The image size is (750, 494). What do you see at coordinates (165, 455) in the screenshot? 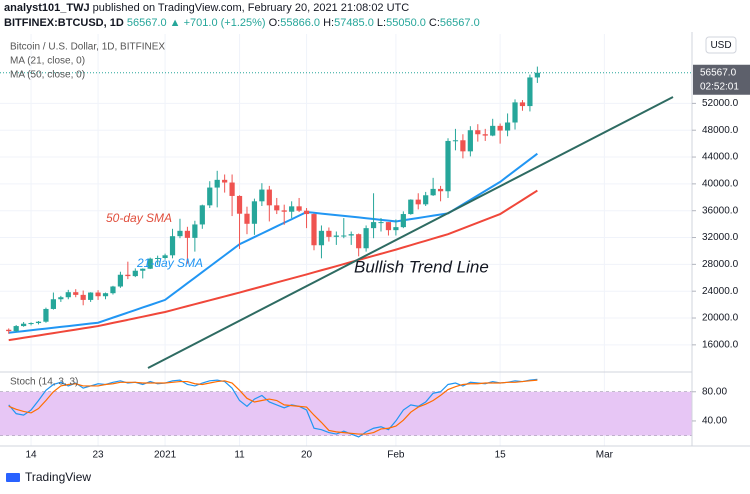
I see `x-tick-label: 2021` at bounding box center [165, 455].